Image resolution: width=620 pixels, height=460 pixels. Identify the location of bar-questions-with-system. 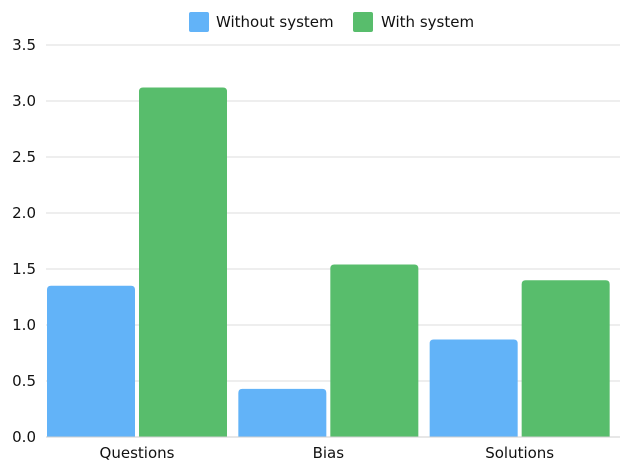
(183, 262).